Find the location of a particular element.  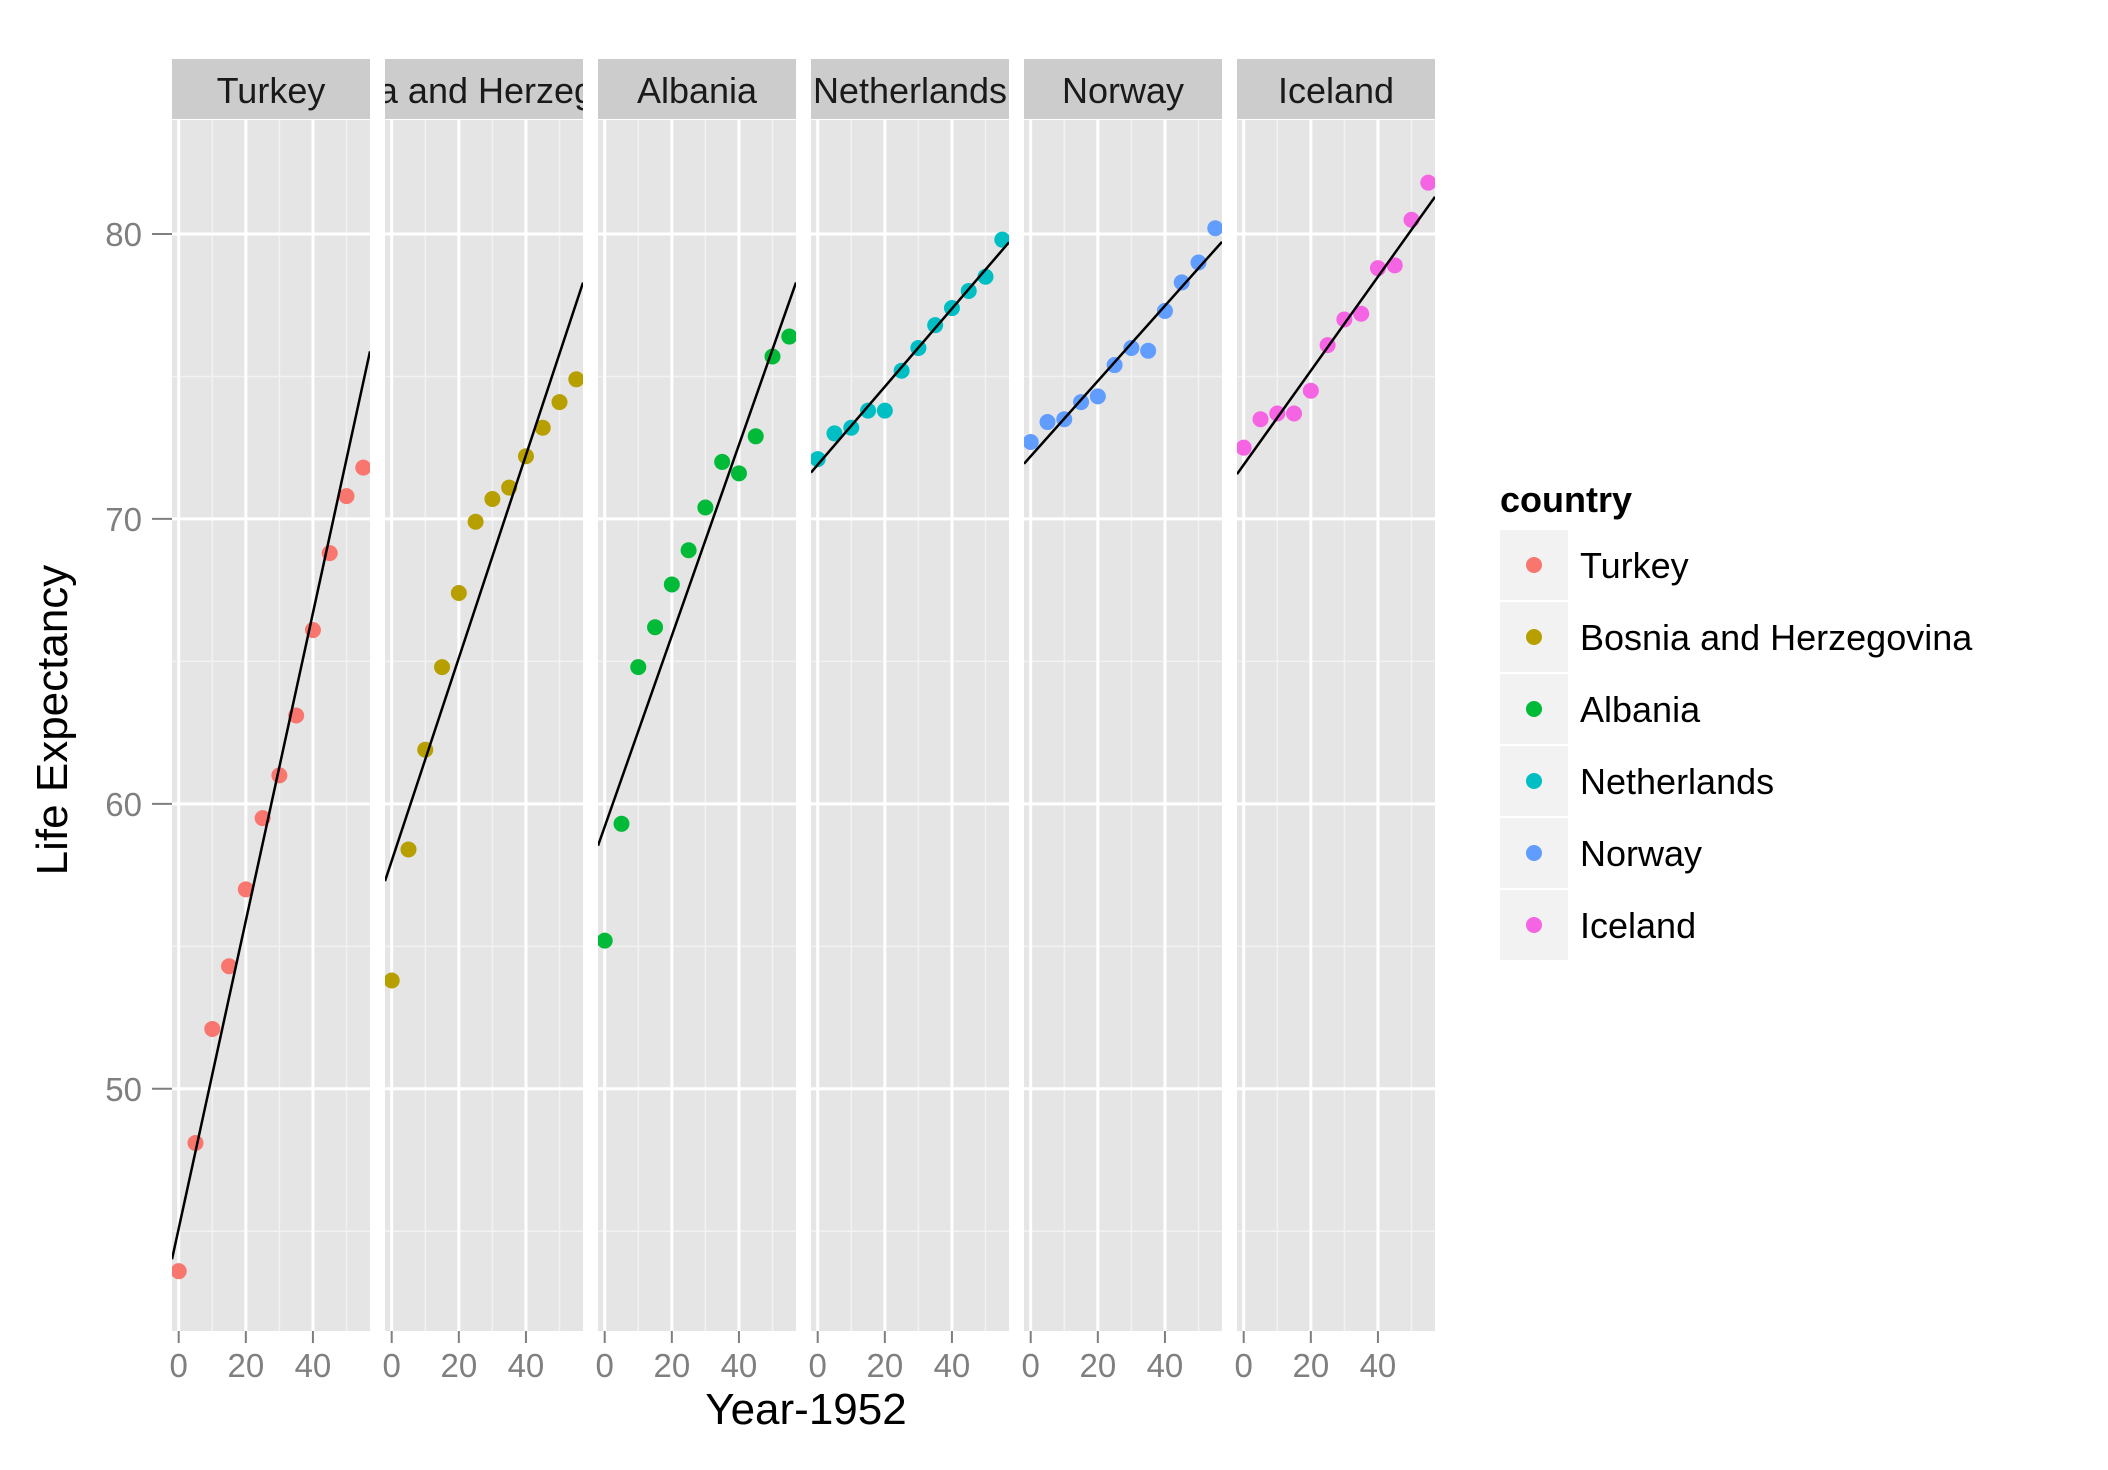

legend-item: Bosnia and Herzegovina is located at coordinates (1736, 637).